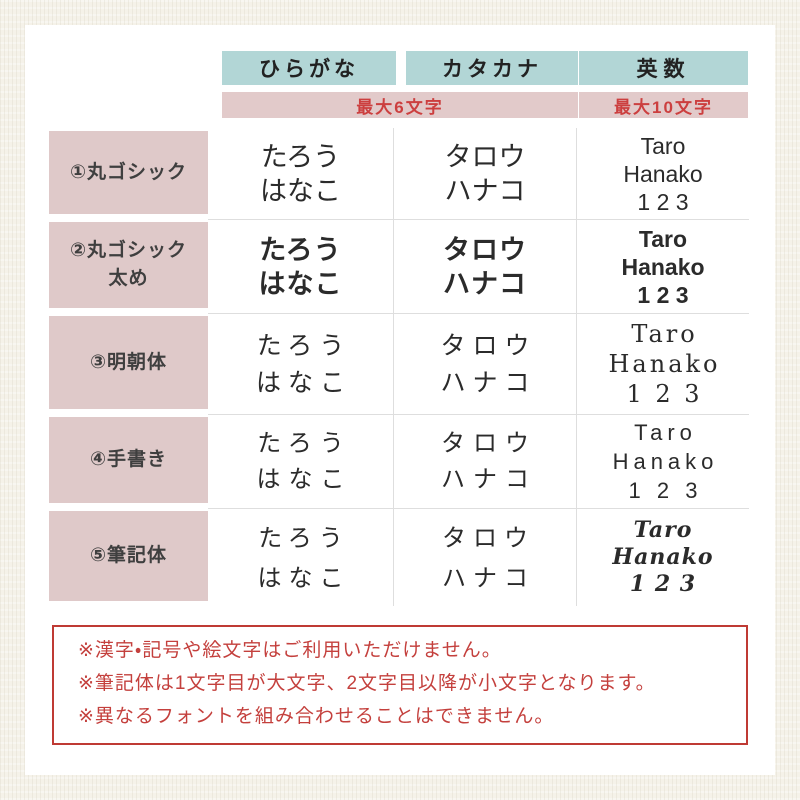 Image resolution: width=800 pixels, height=800 pixels. I want to click on row-label: ⑤筆記体, so click(128, 556).